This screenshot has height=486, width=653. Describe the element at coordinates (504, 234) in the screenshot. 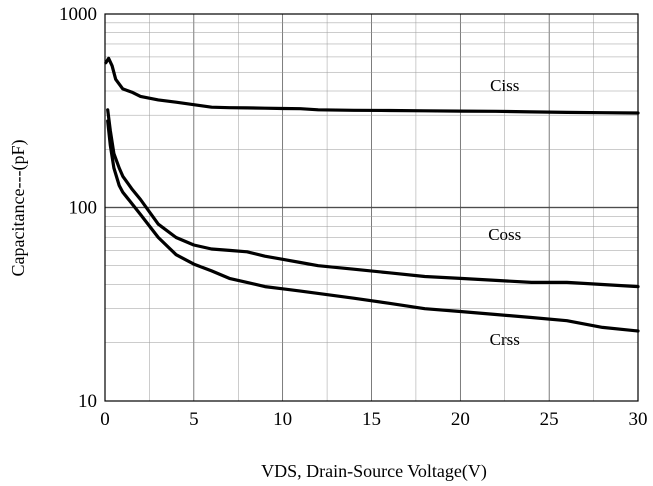

I see `series-annotation-coss: Coss` at that location.